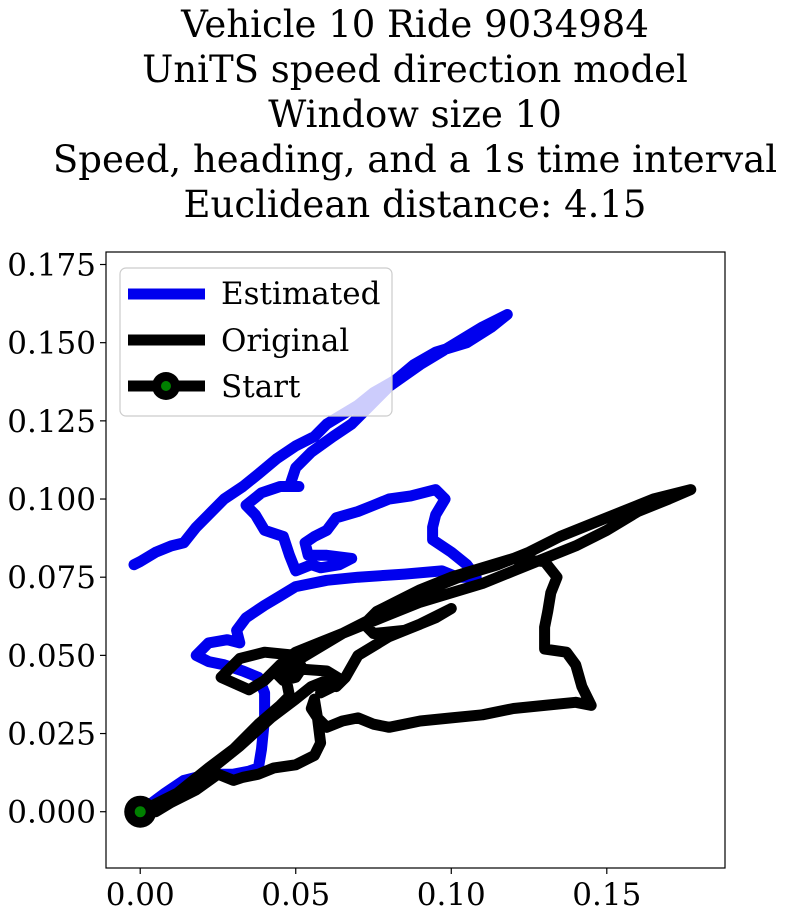 The width and height of the screenshot is (788, 915). I want to click on x-tick-label: 0.00, so click(140, 895).